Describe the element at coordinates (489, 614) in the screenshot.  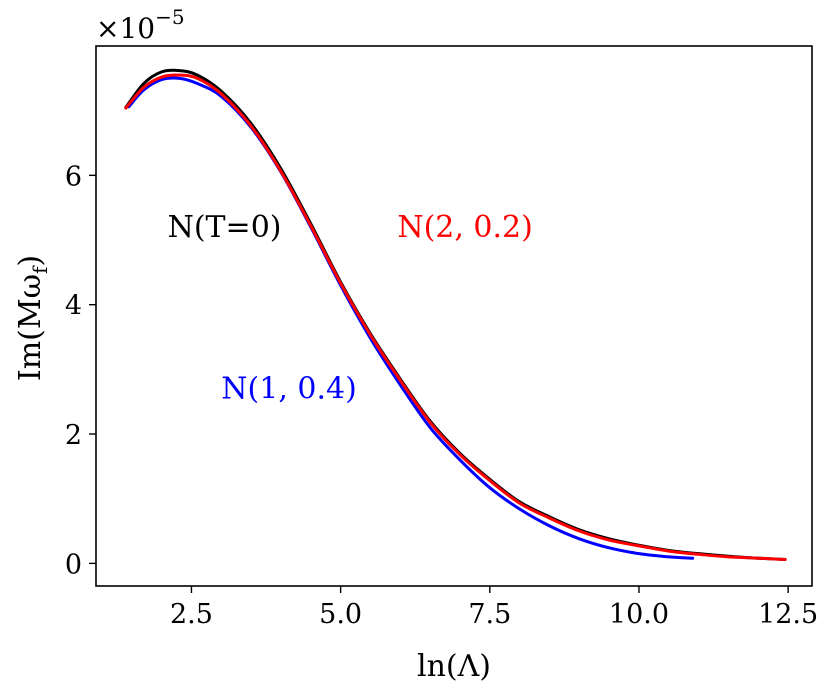
I see `x-tick-label: 7.5` at that location.